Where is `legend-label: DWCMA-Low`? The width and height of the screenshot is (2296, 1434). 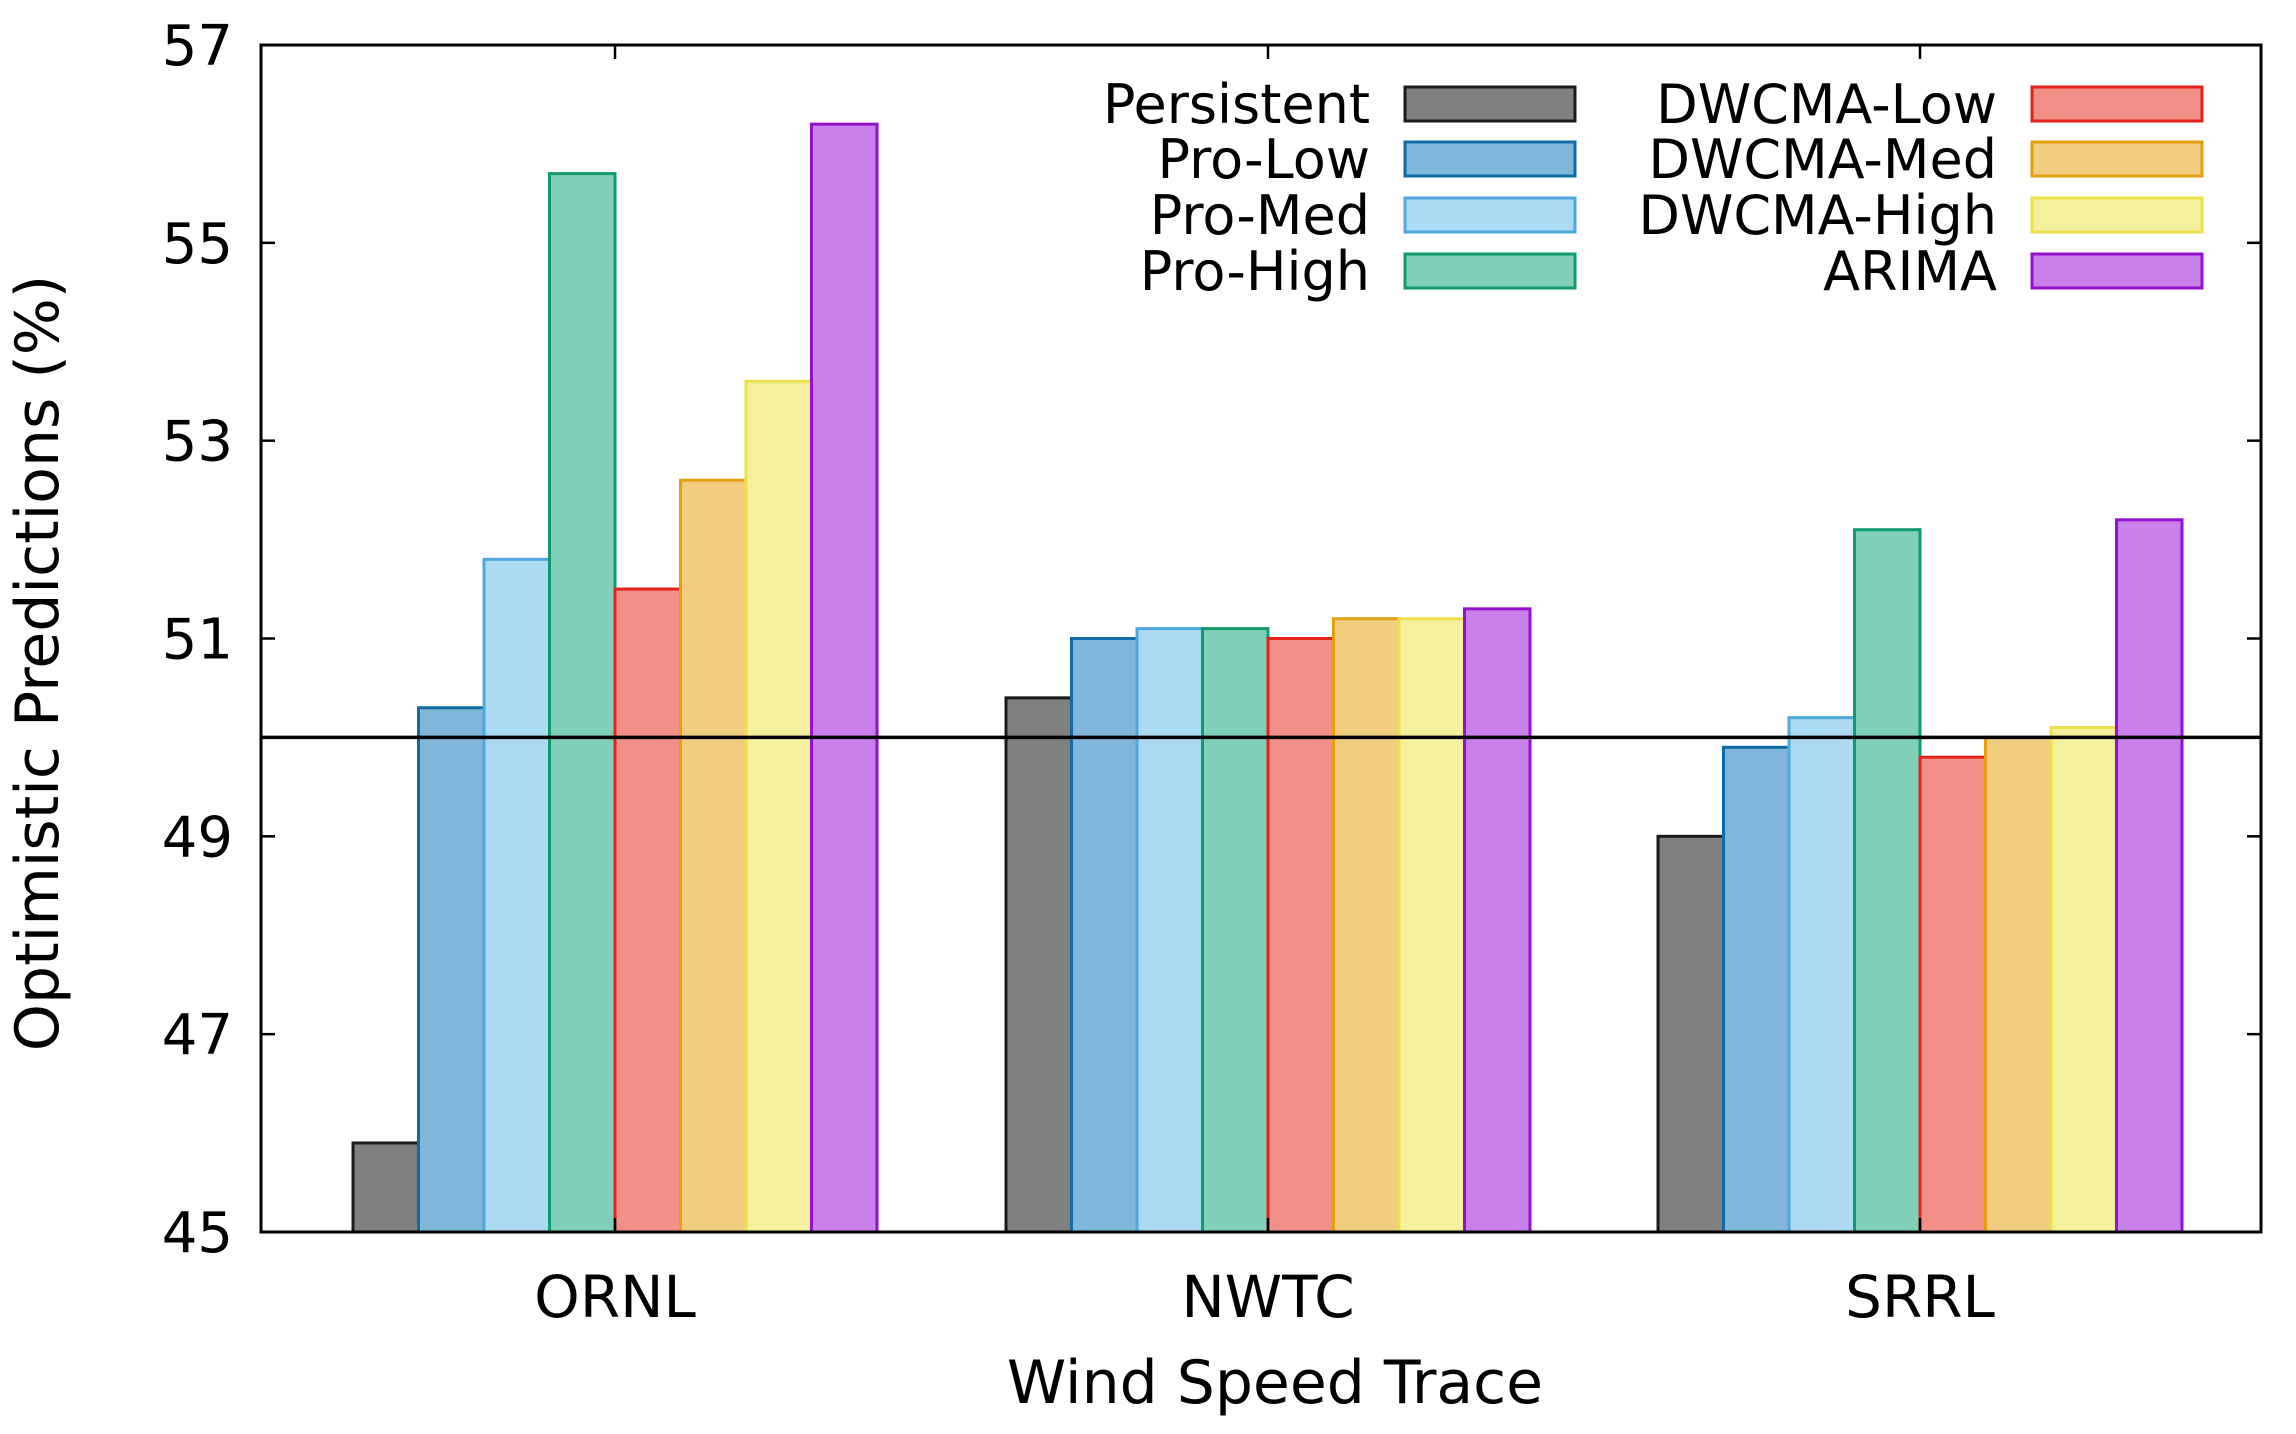
legend-label: DWCMA-Low is located at coordinates (1826, 104).